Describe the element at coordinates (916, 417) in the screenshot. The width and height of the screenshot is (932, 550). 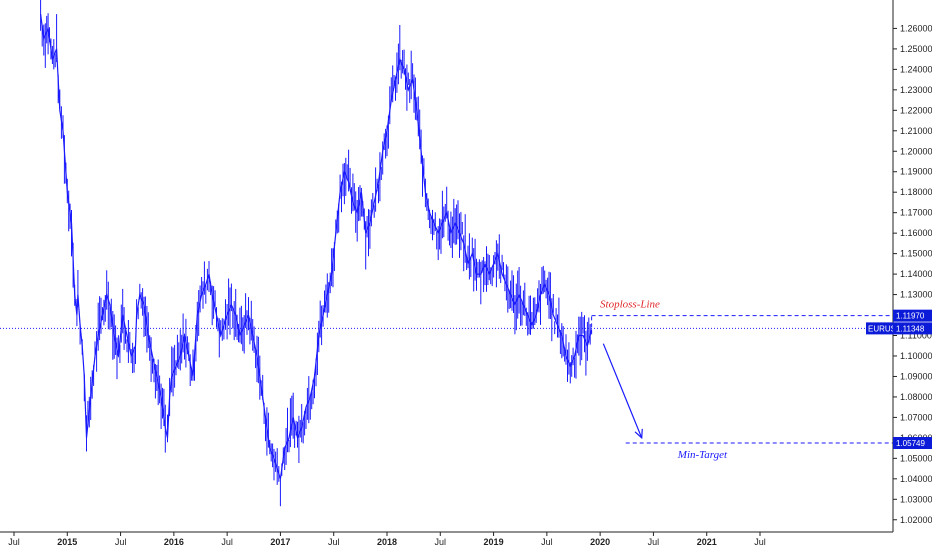
I see `y-tick-label: 1.07000` at that location.